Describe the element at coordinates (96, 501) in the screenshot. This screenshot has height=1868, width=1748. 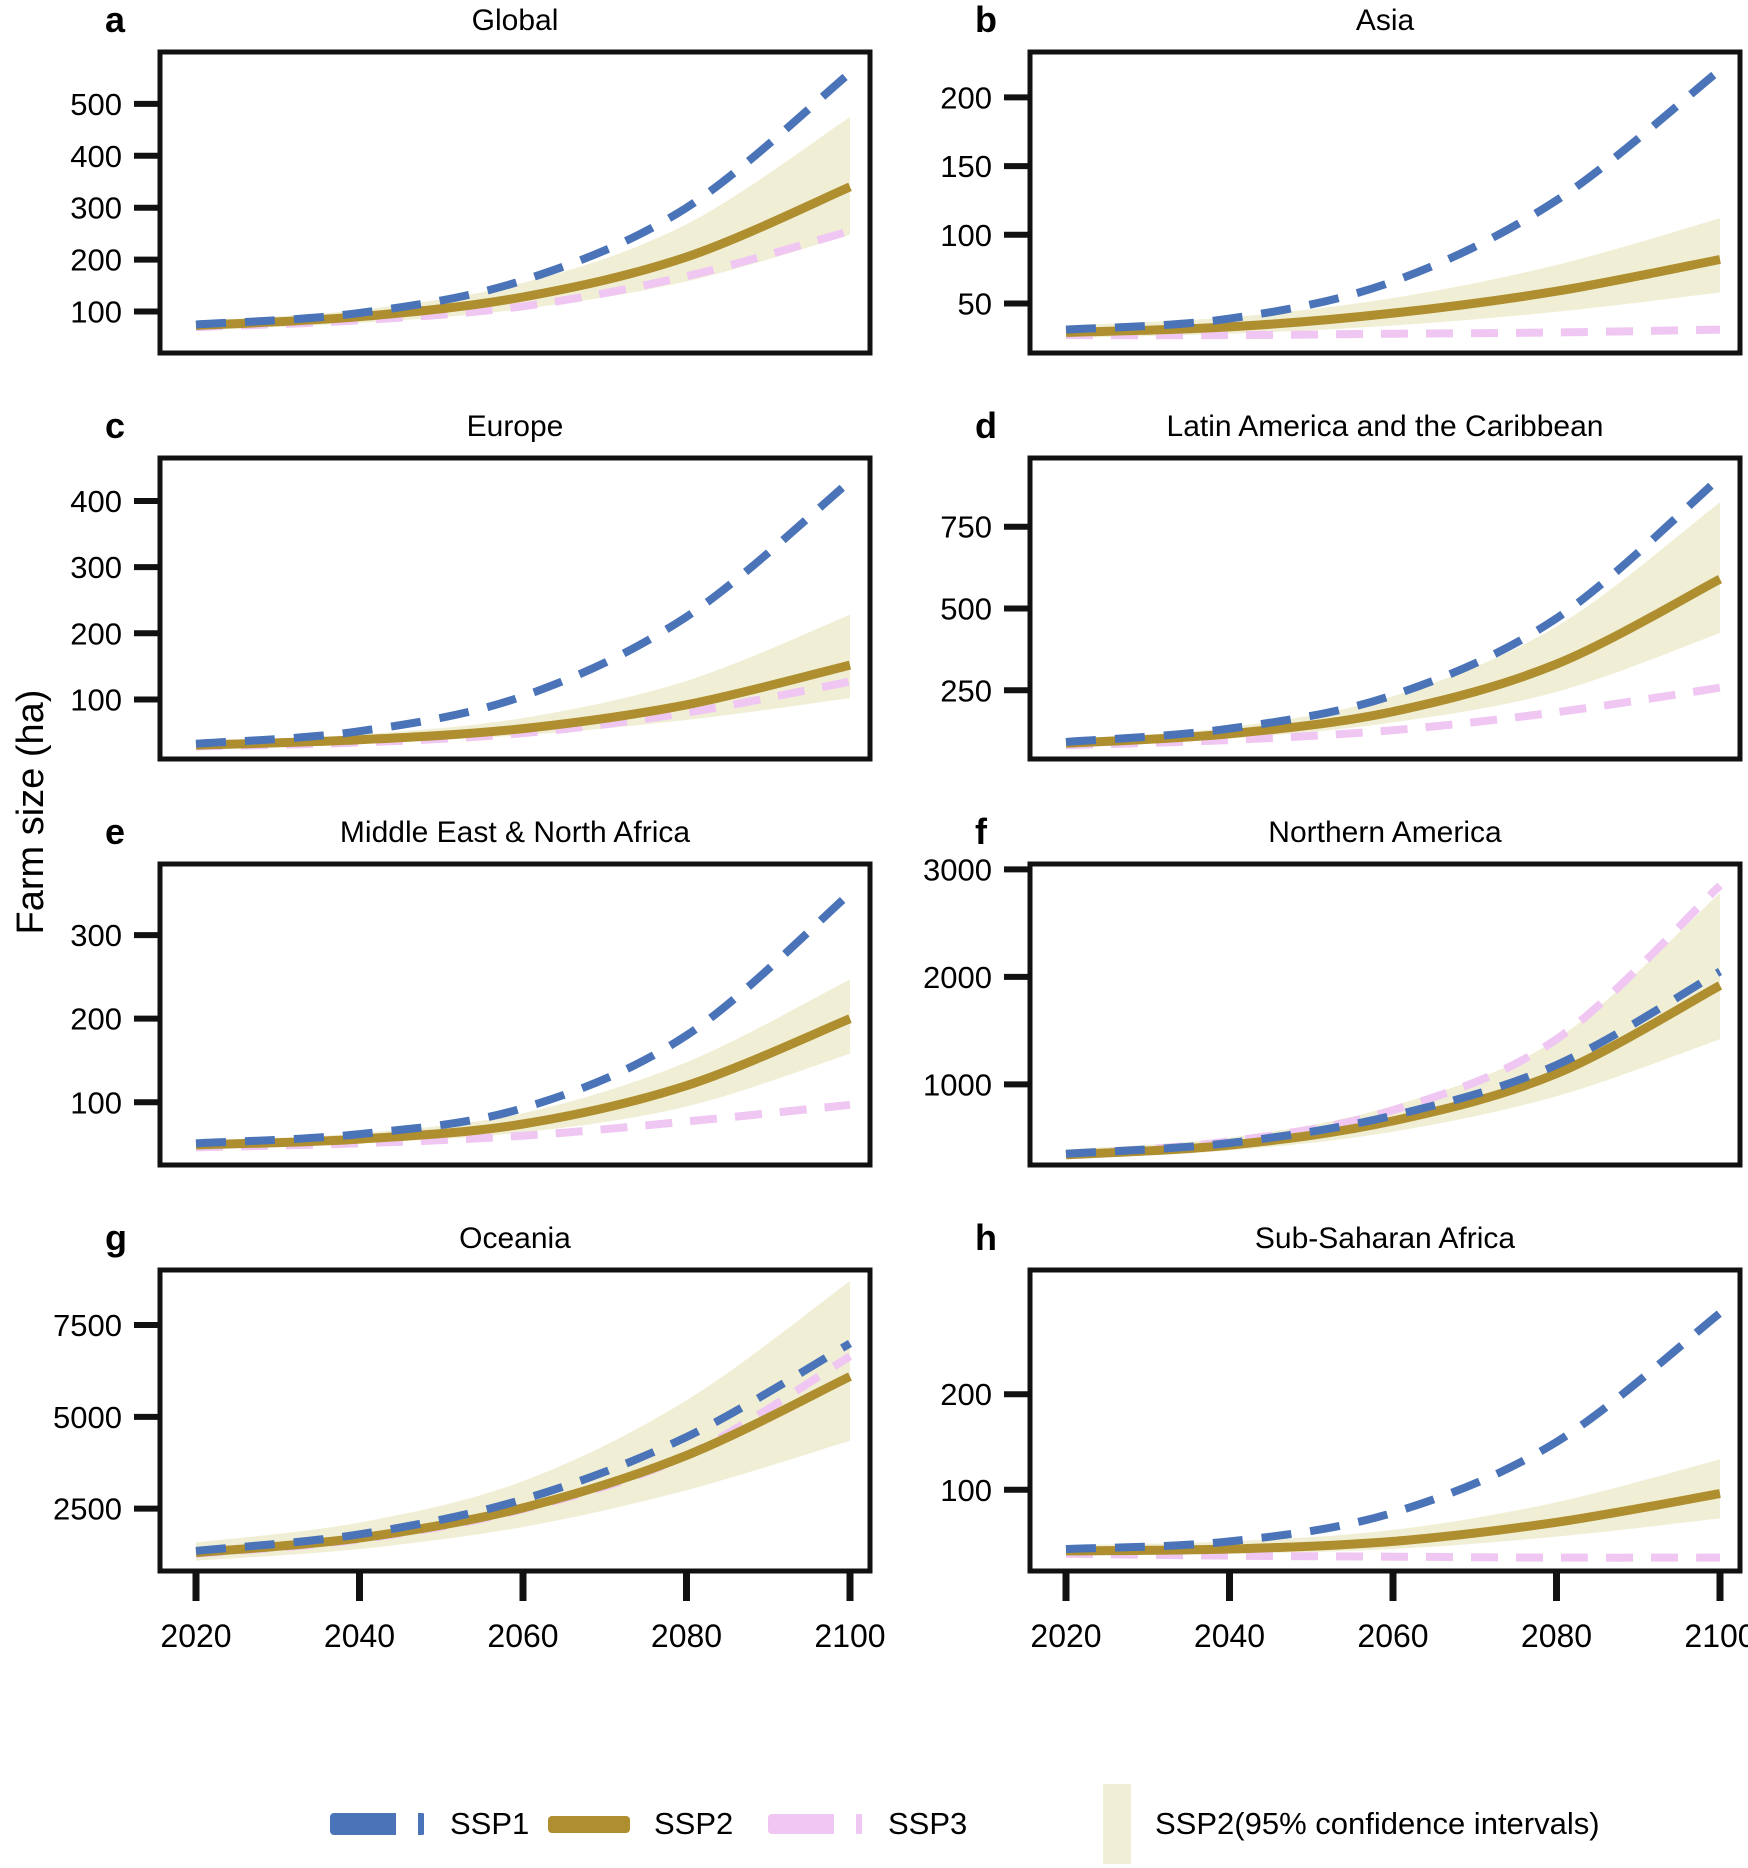
I see `y-tick-label: 400` at that location.